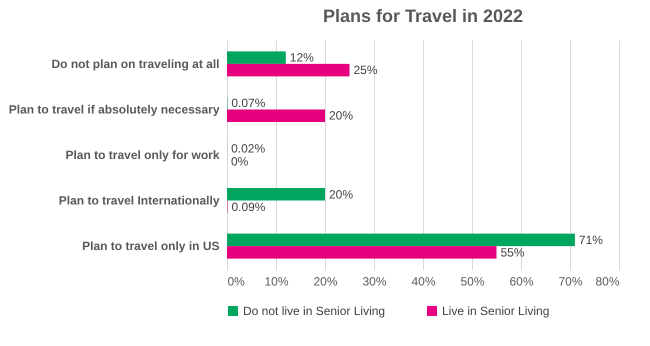  I want to click on data-label: 0.09%, so click(248, 207).